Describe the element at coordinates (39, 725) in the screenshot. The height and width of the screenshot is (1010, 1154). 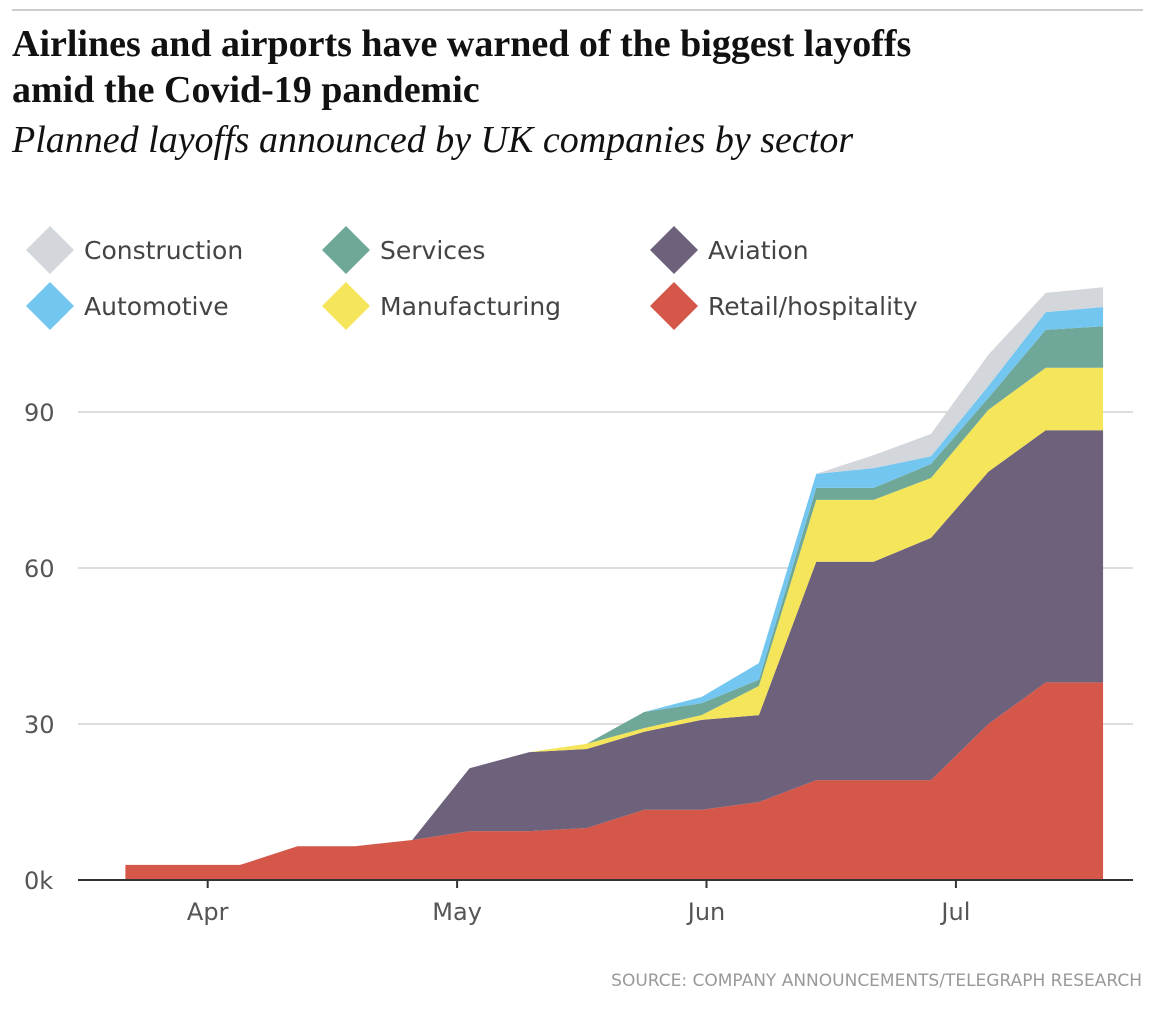
I see `y-tick-label: 30` at that location.